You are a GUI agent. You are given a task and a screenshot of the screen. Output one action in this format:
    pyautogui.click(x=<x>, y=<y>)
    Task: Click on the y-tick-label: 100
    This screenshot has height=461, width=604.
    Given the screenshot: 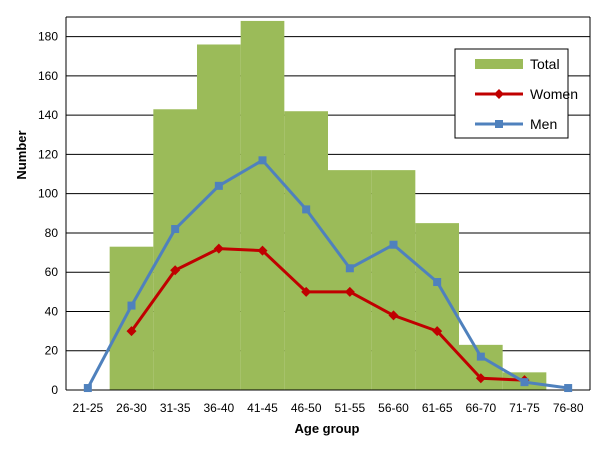 What is the action you would take?
    pyautogui.click(x=48, y=194)
    